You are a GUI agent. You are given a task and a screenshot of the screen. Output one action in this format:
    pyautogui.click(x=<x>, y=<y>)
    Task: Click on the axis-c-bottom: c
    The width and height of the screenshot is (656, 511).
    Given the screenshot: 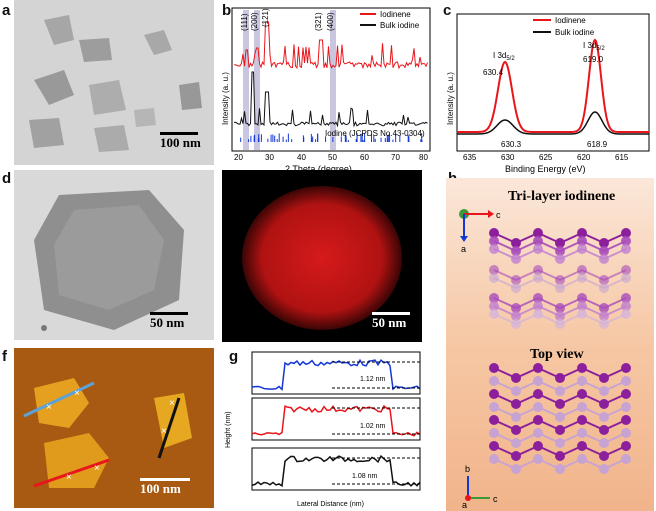 What is the action you would take?
    pyautogui.click(x=495, y=499)
    